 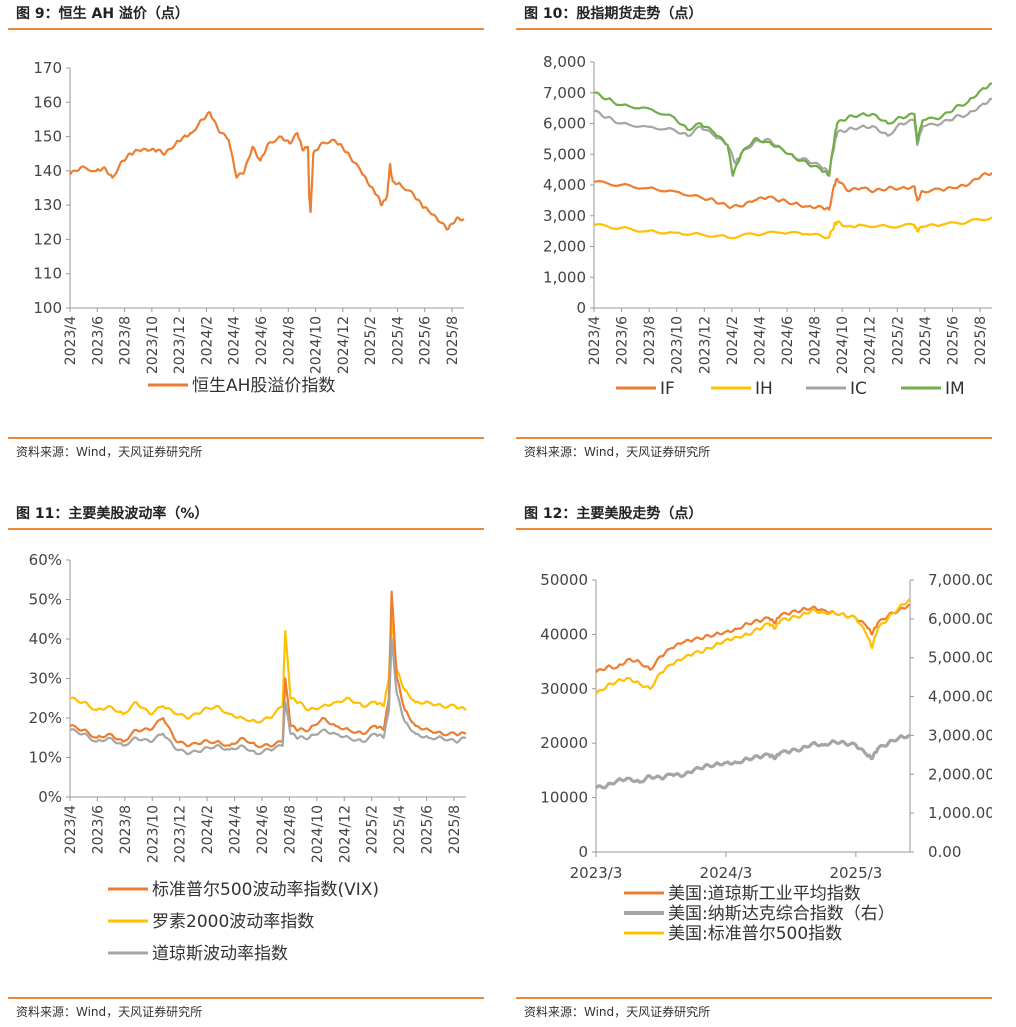 I want to click on x-tick-label: 2024/4, so click(x=235, y=340).